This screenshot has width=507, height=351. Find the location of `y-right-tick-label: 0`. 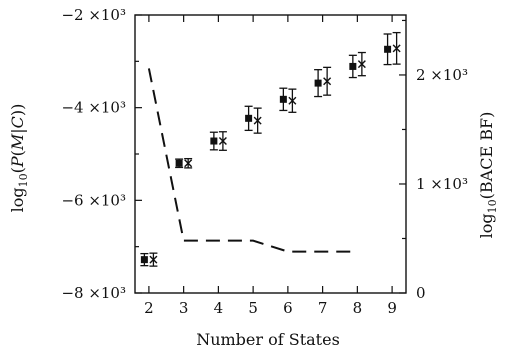

y-right-tick-label: 0 is located at coordinates (421, 293).